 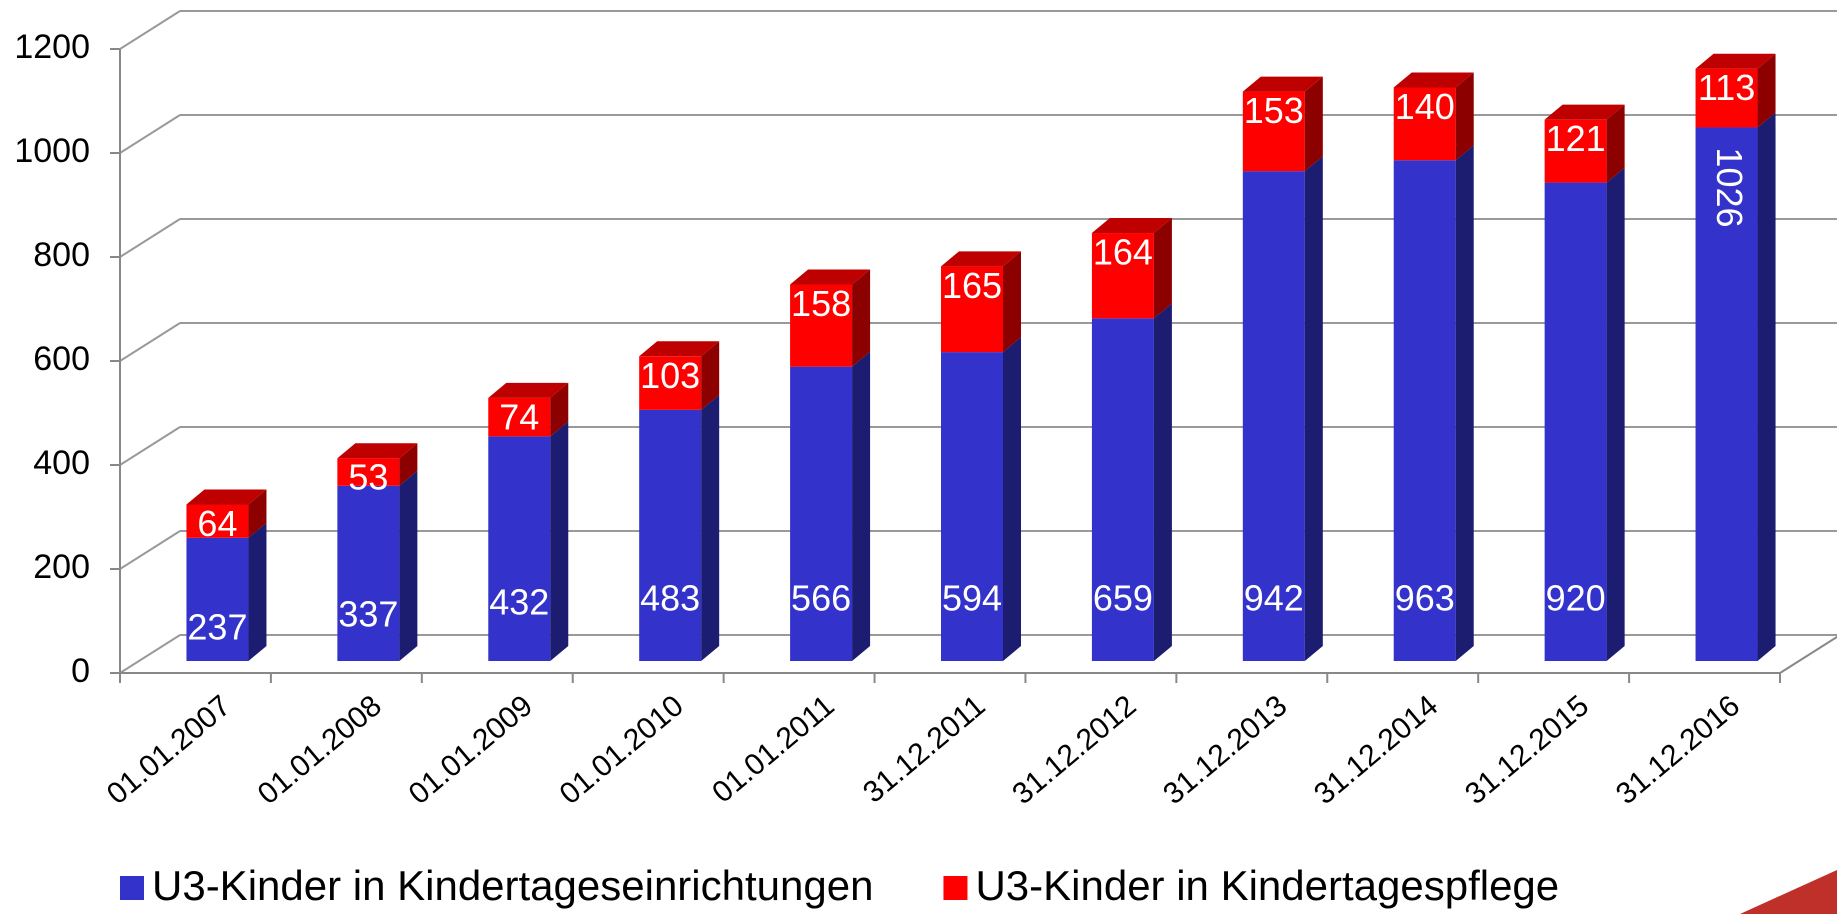 I want to click on data-label: 103, so click(x=670, y=375).